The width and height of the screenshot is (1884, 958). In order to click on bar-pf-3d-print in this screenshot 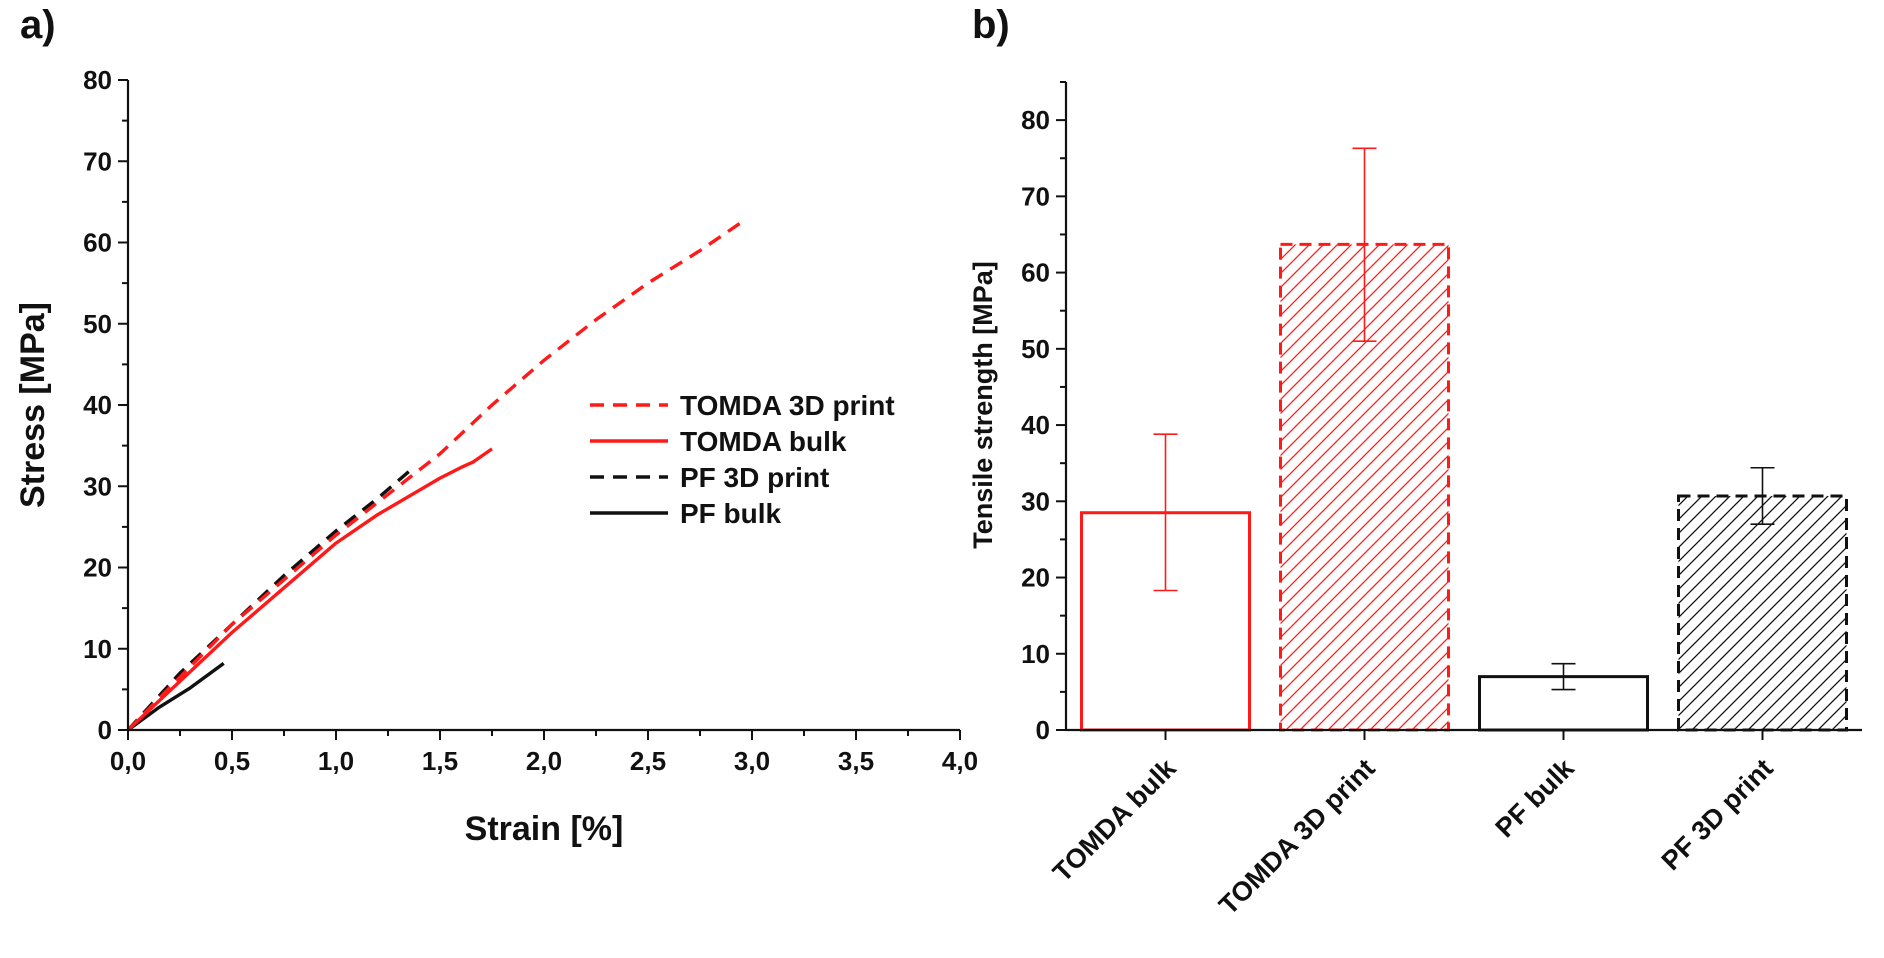, I will do `click(1762, 613)`.